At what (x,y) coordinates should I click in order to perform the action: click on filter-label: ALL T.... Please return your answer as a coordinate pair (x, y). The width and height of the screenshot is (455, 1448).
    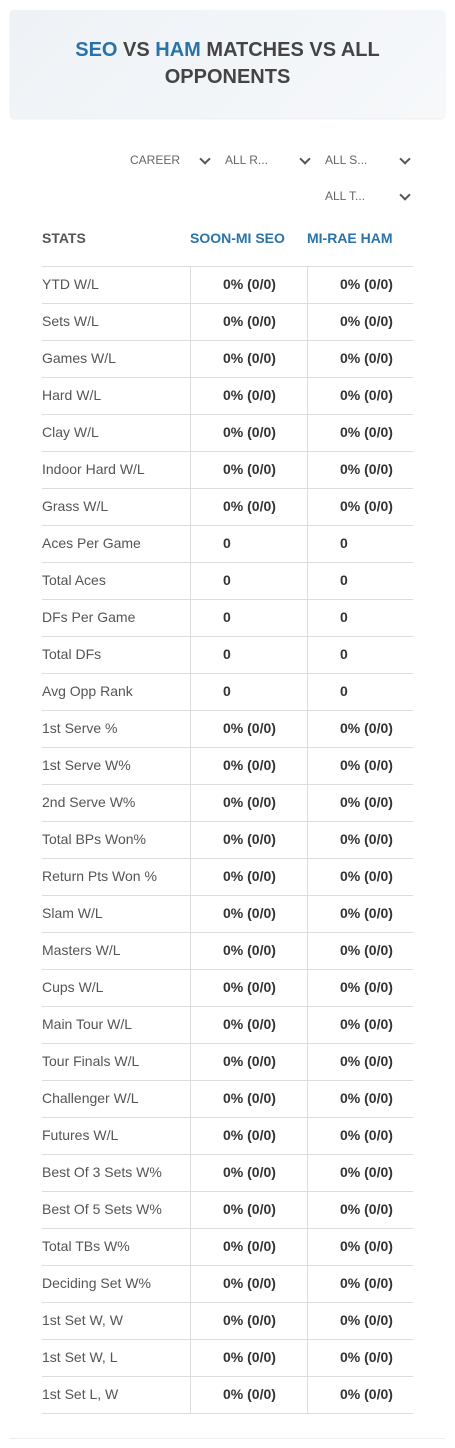
    Looking at the image, I should click on (345, 196).